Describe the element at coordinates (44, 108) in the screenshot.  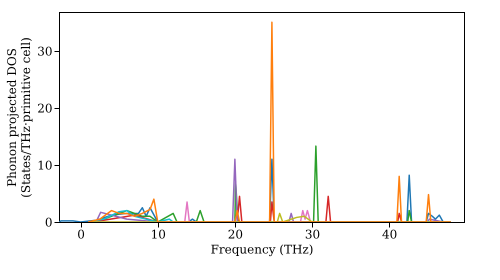
I see `y-tick-label: 20` at that location.